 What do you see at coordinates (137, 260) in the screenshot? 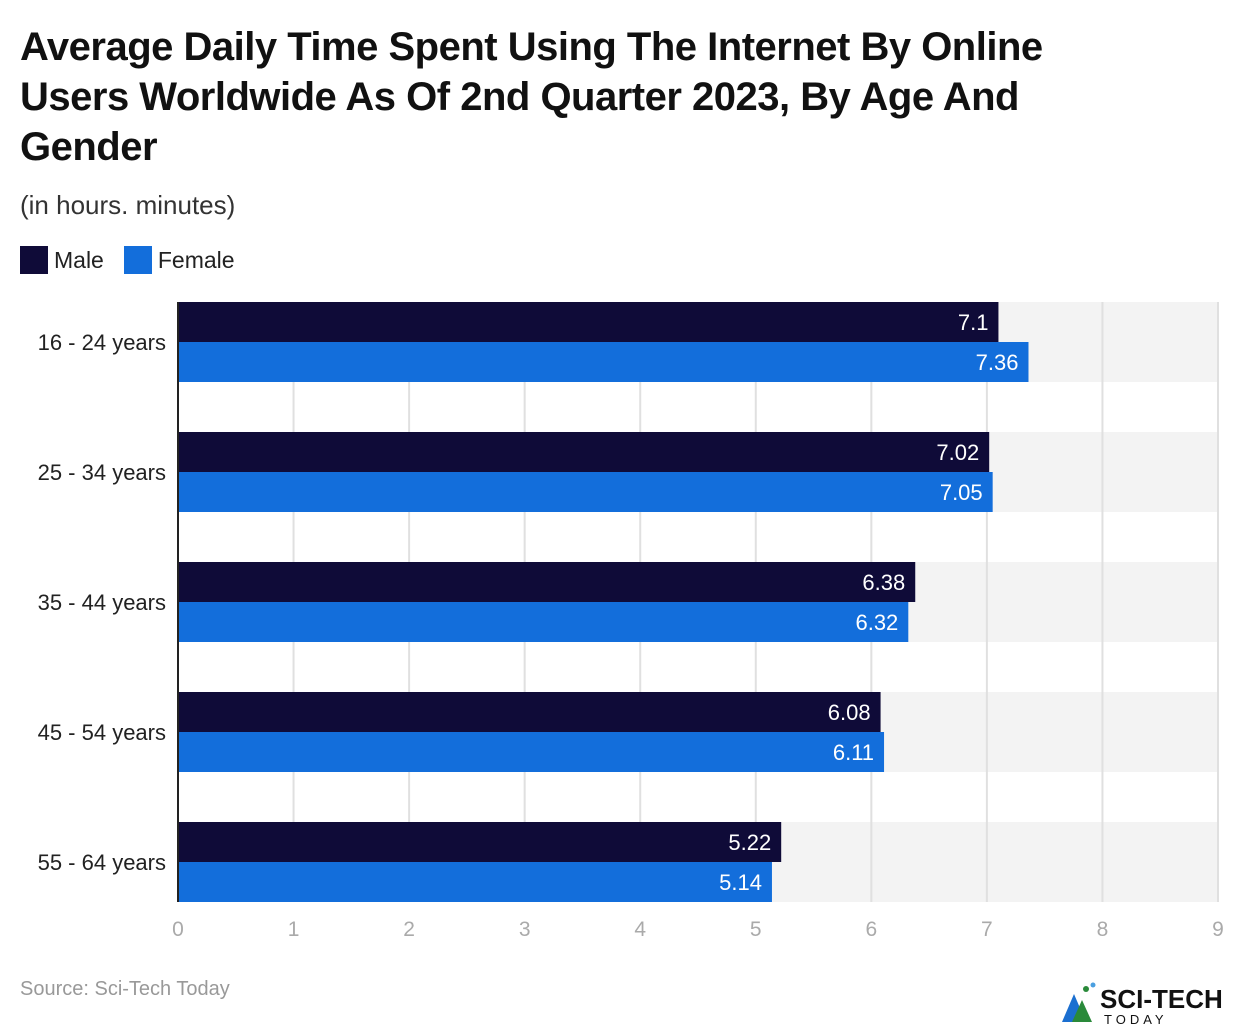
I see `legend-swatch-female` at bounding box center [137, 260].